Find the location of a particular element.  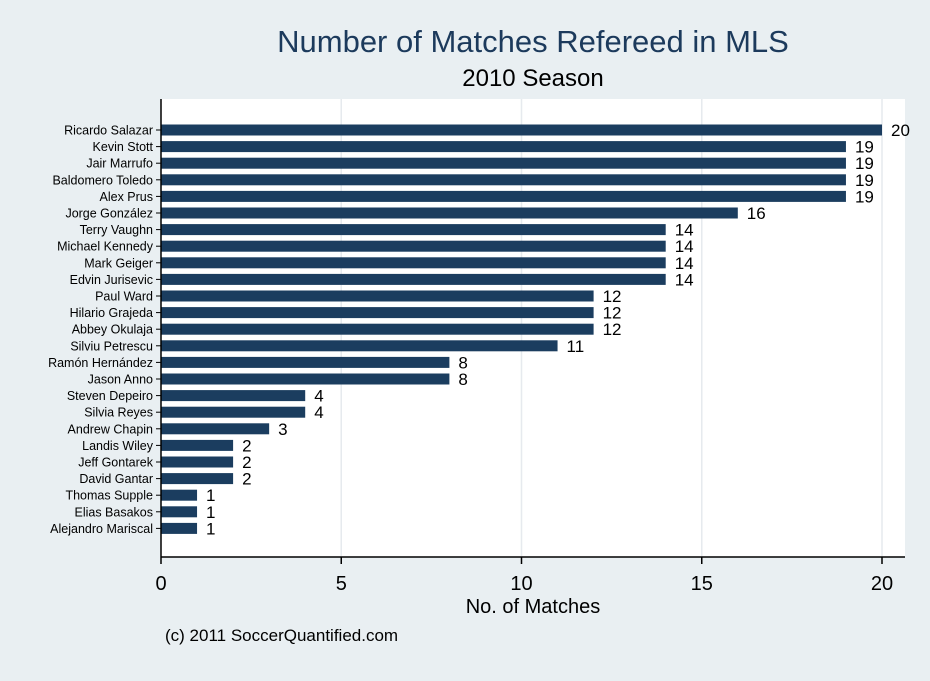

category-label: David Gantar is located at coordinates (116, 479).